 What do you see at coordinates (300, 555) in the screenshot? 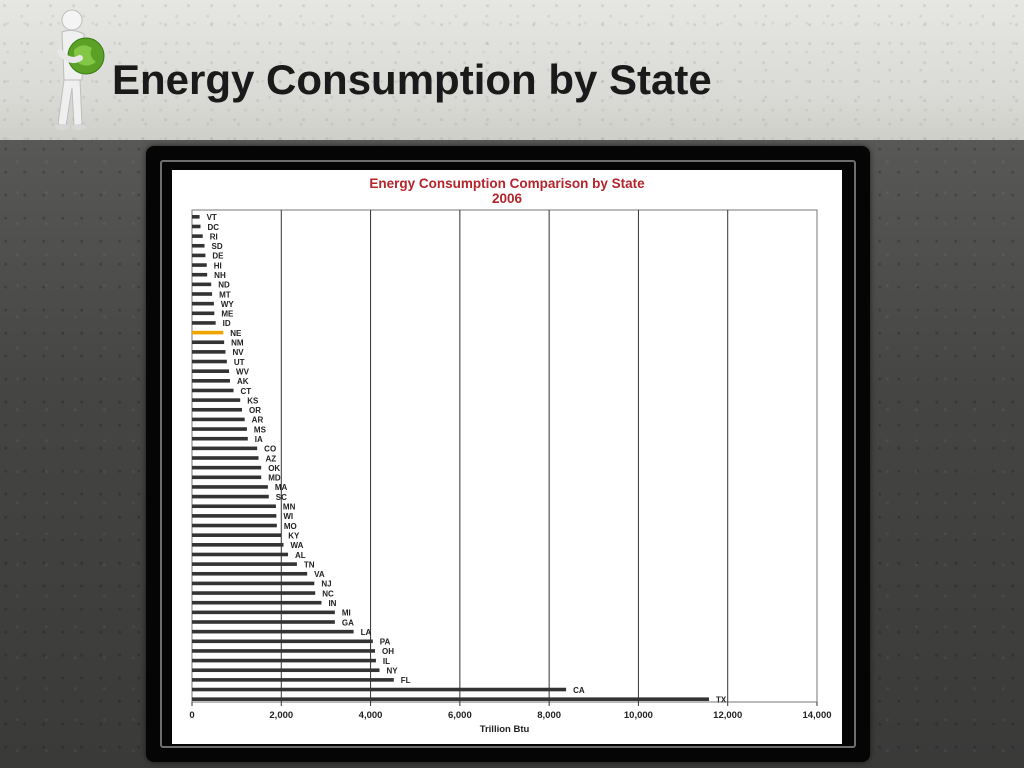
I see `bar-label-al: AL` at bounding box center [300, 555].